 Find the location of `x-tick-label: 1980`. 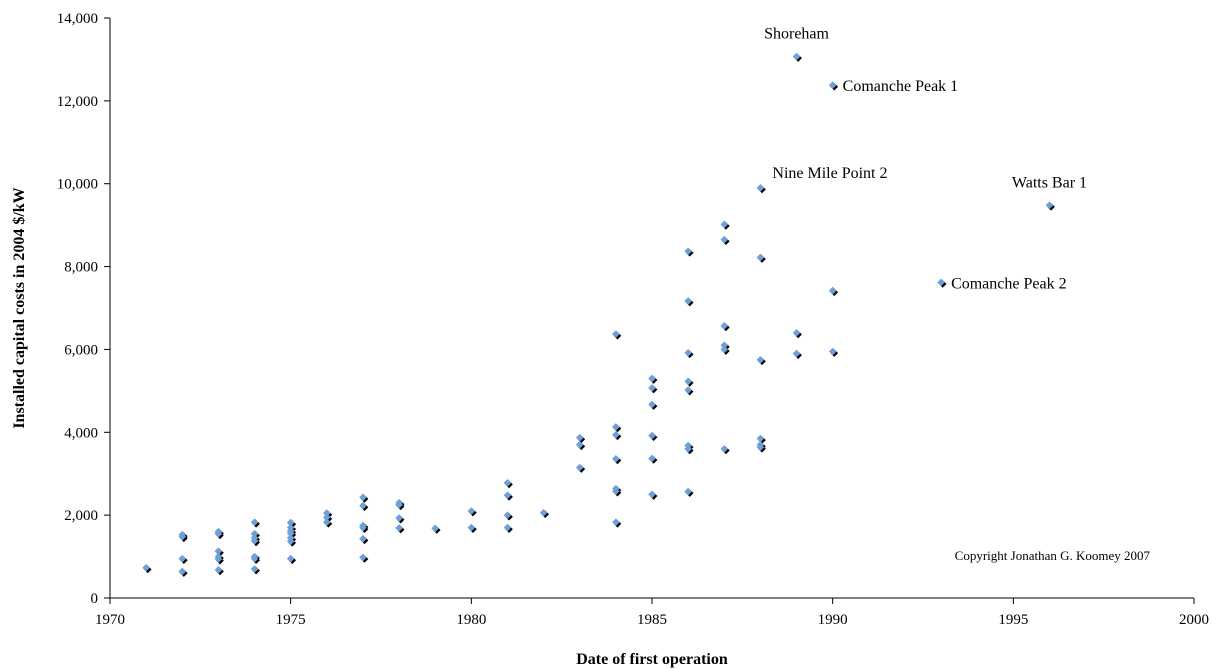

x-tick-label: 1980 is located at coordinates (471, 620).